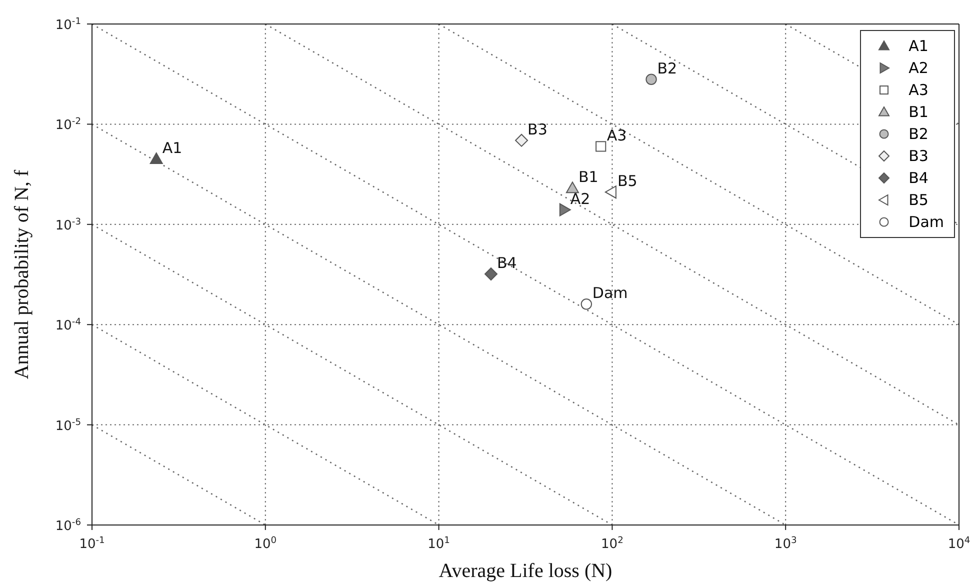 The image size is (971, 587). What do you see at coordinates (918, 68) in the screenshot?
I see `legend-label: A2` at bounding box center [918, 68].